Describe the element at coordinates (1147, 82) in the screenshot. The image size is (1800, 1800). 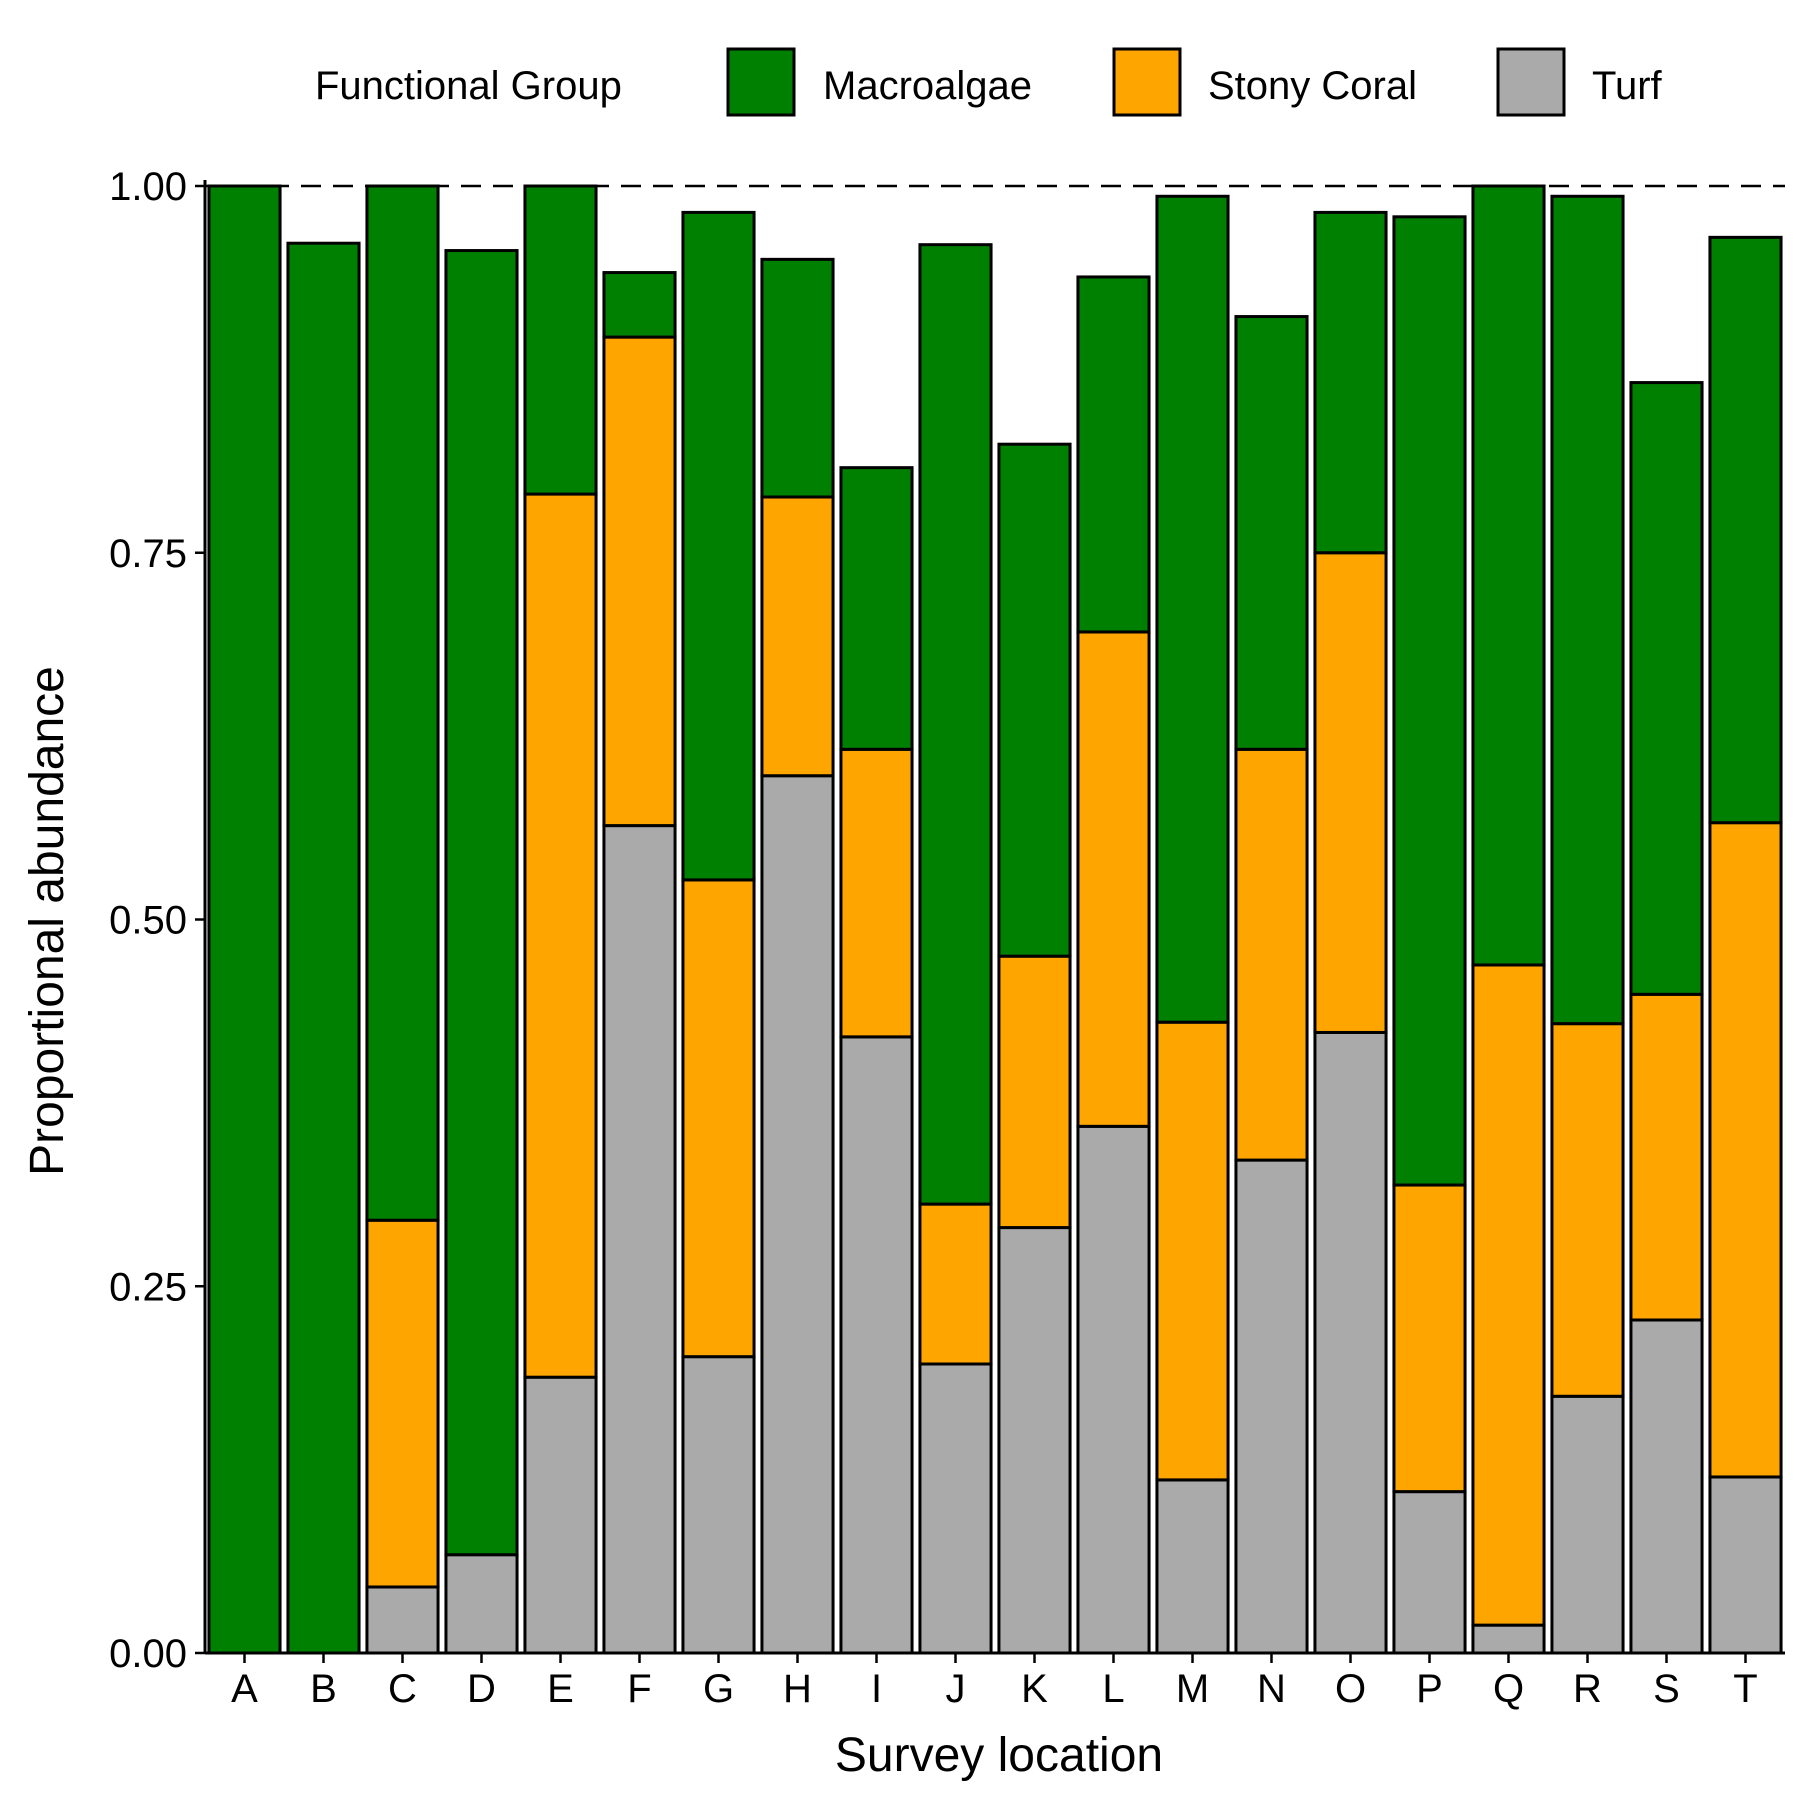
I see `legend-key-stony-coral` at that location.